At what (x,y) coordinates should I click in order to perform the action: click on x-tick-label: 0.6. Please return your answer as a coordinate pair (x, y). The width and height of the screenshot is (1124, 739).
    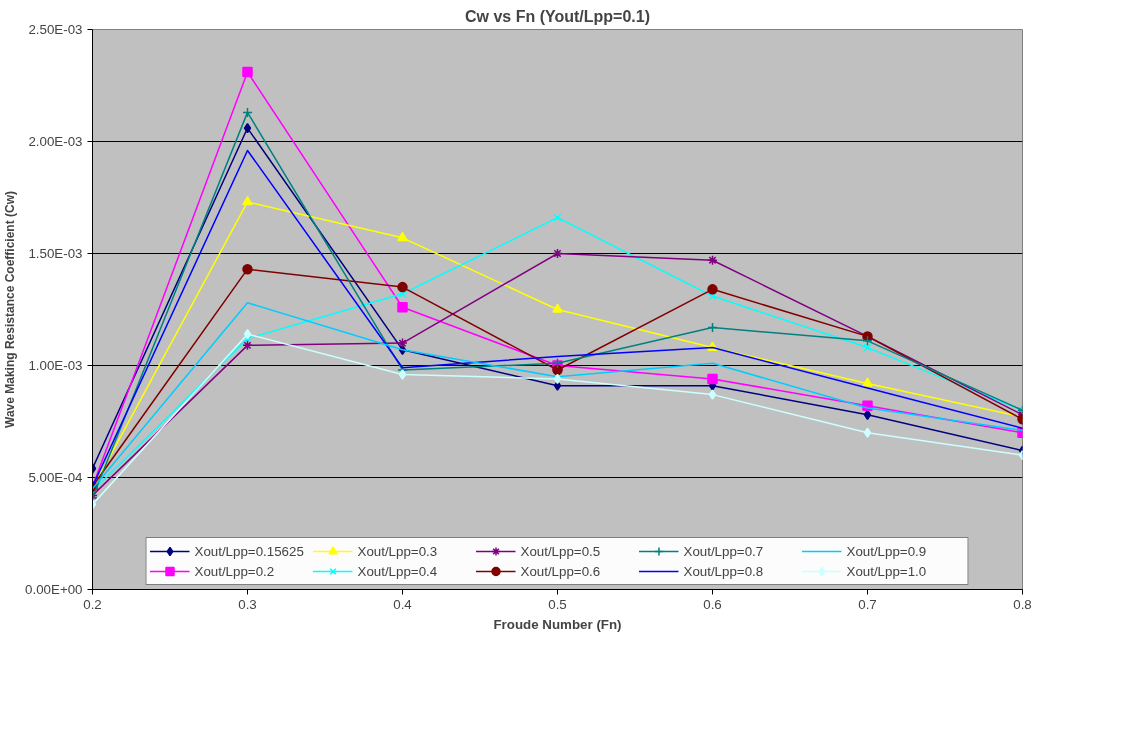
    Looking at the image, I should click on (712, 604).